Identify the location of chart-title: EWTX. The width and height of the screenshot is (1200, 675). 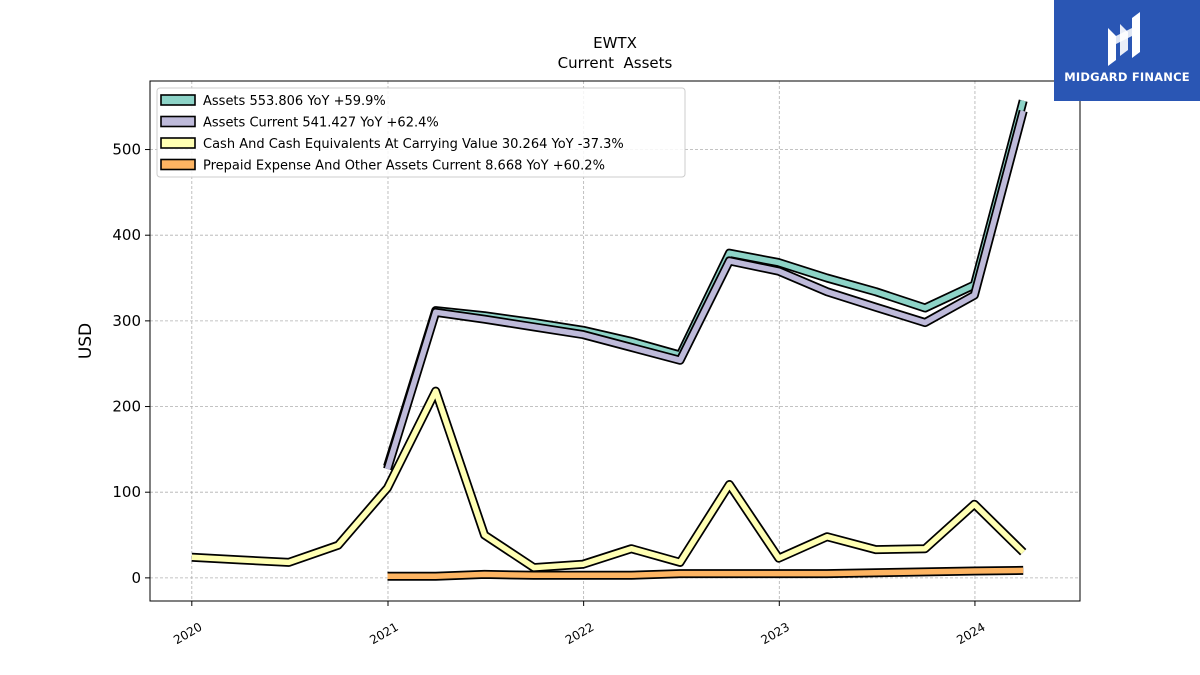
(615, 43).